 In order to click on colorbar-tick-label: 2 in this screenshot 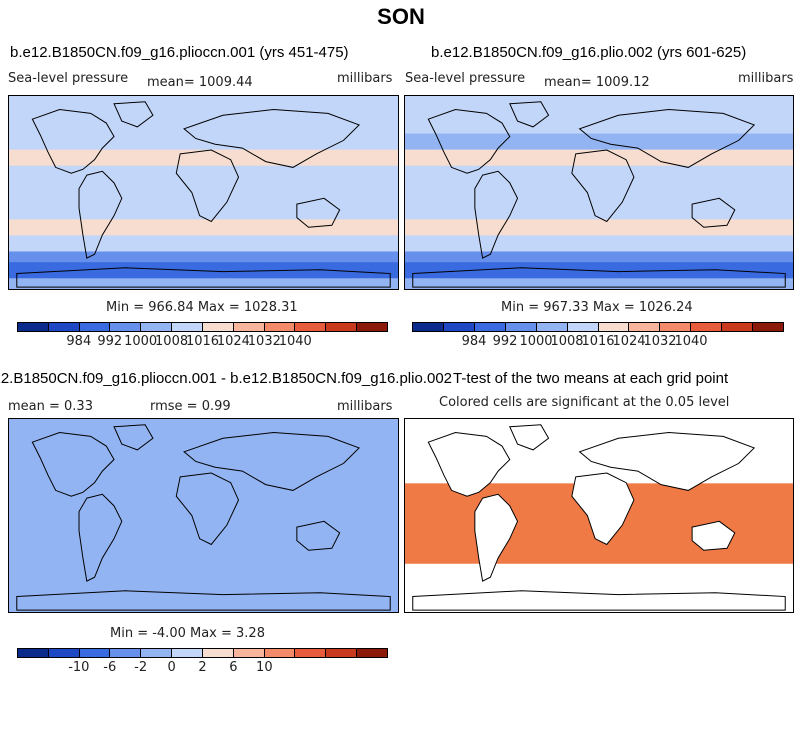, I will do `click(202, 667)`.